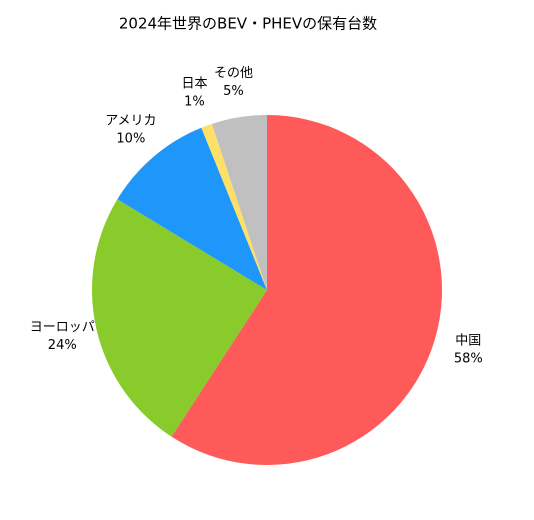 The image size is (534, 520). I want to click on slice-value-label: 10%, so click(130, 139).